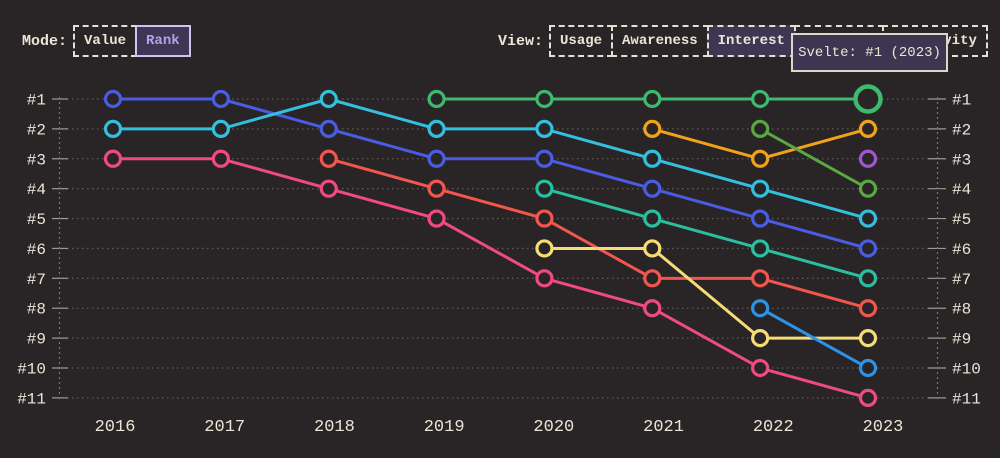 This screenshot has height=458, width=1000. I want to click on rank-axis-label-left: #1, so click(36, 101).